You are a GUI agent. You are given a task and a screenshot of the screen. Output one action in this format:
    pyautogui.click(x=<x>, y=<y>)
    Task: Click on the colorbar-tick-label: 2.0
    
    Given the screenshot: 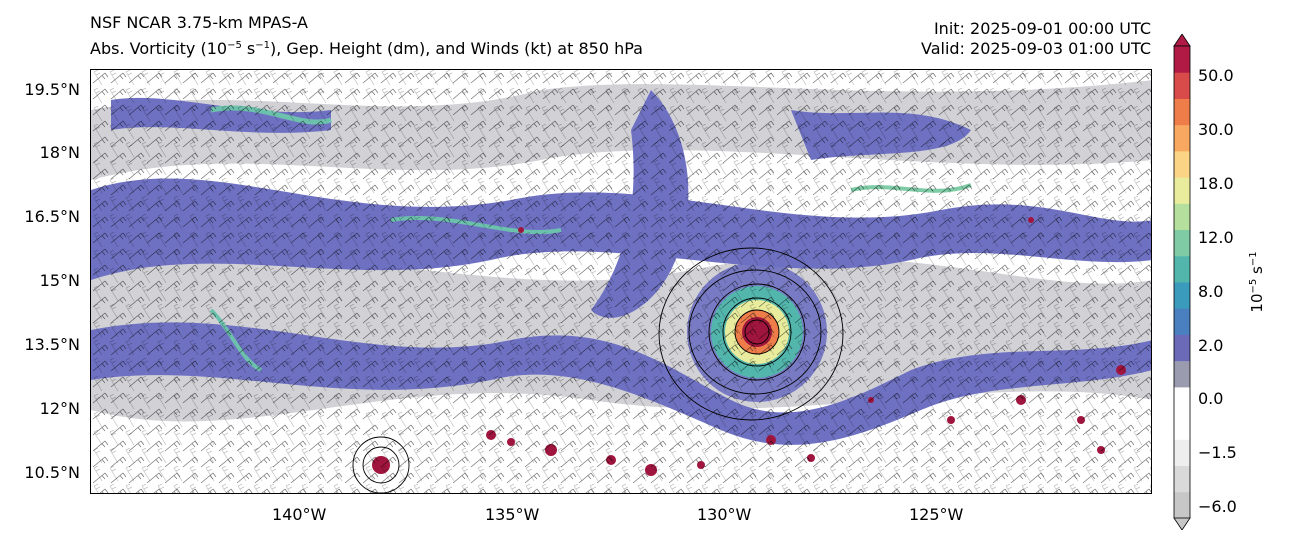 What is the action you would take?
    pyautogui.click(x=1211, y=345)
    